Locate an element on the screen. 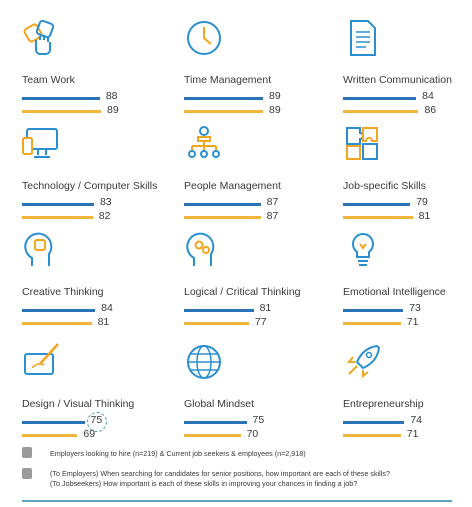 The image size is (472, 507). skill-label: Creative Thinking is located at coordinates (63, 292).